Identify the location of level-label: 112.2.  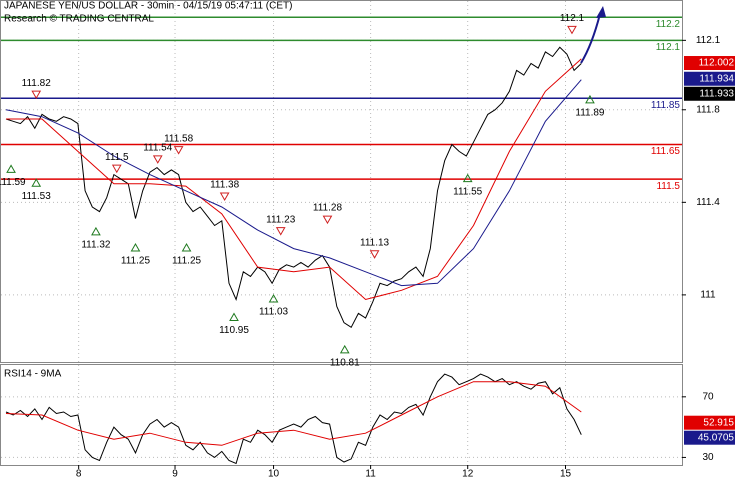
(668, 24).